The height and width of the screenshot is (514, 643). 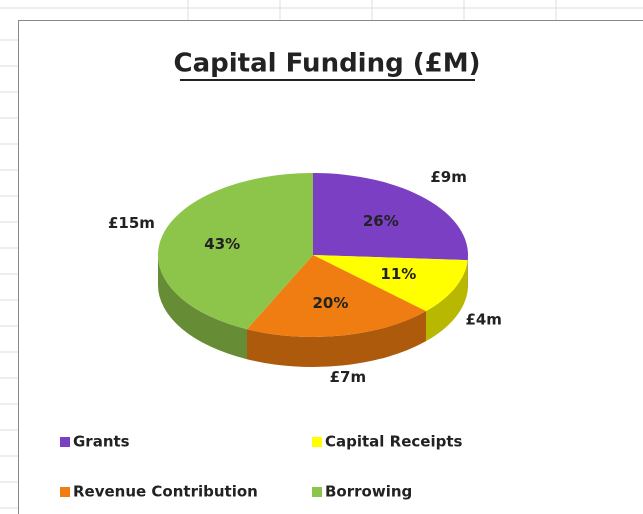 What do you see at coordinates (381, 221) in the screenshot?
I see `data-label: 26%` at bounding box center [381, 221].